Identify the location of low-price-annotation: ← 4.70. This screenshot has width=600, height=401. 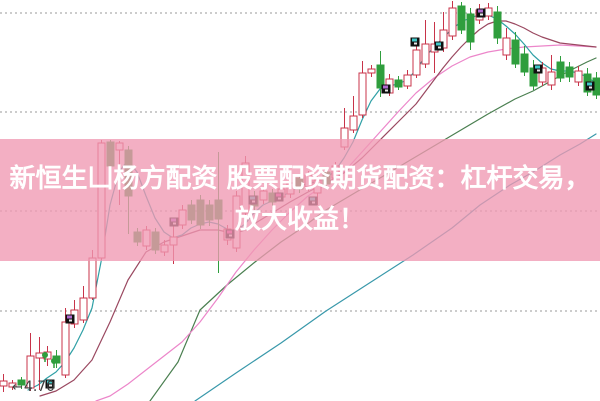
(33, 387).